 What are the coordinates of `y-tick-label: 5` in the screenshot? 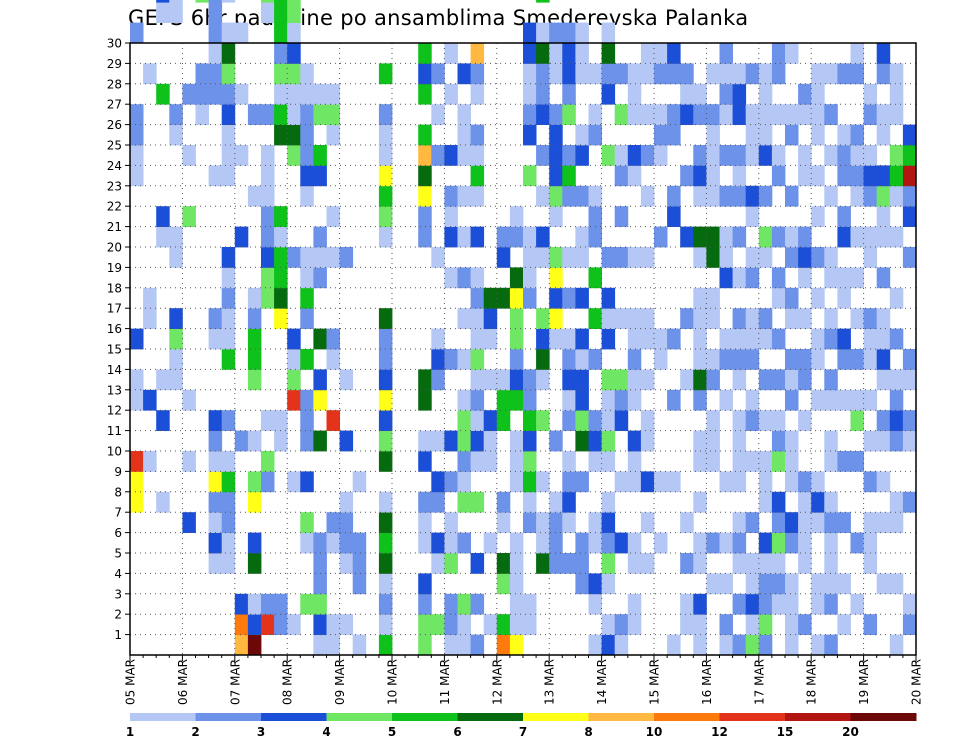 It's located at (118, 554).